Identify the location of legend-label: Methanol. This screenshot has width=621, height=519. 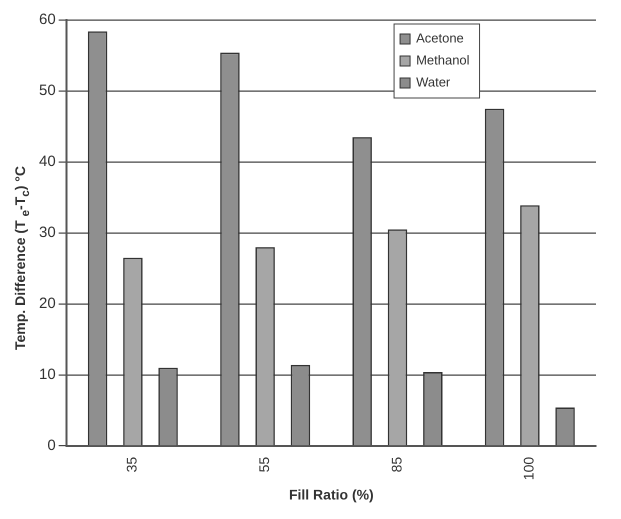
(443, 60).